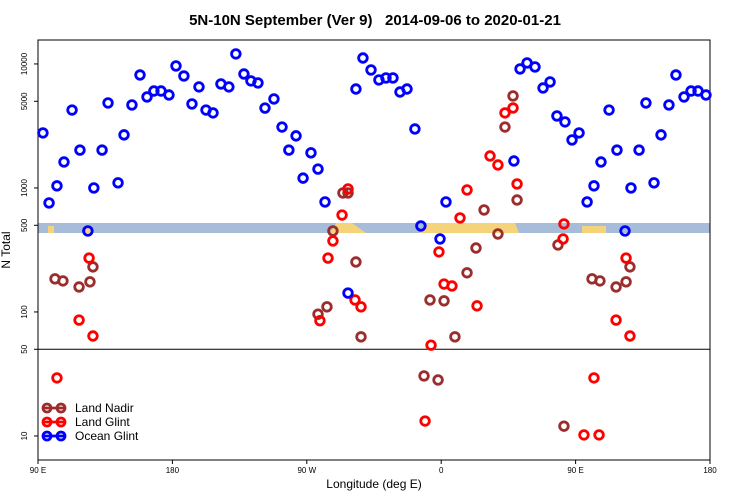 The width and height of the screenshot is (750, 500). I want to click on y-axis-label: N Total, so click(6, 249).